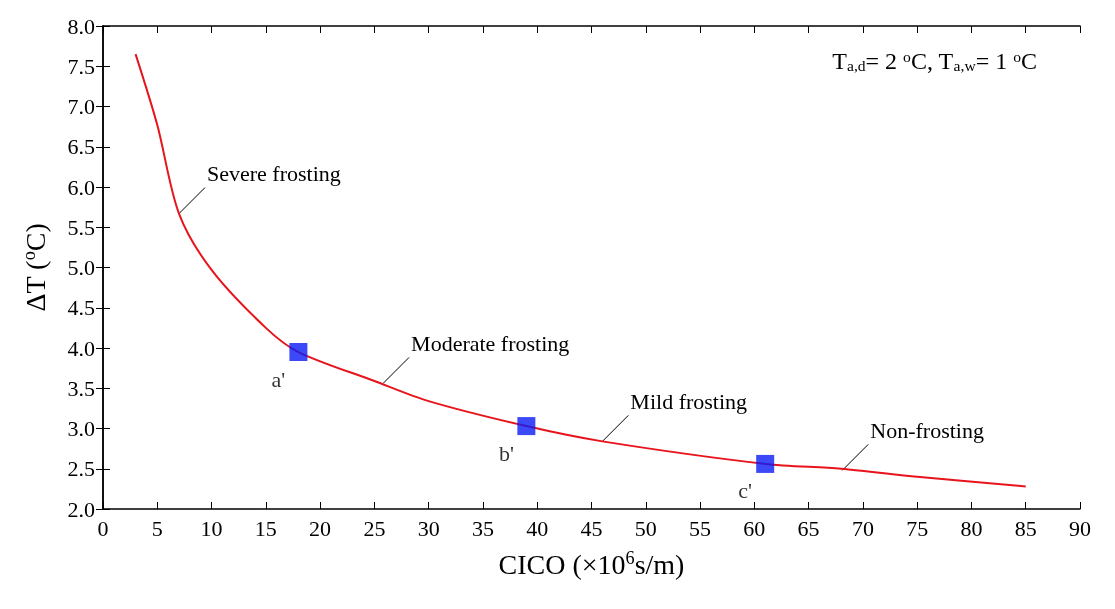  I want to click on y-tick-label: 2.5, so click(81, 469).